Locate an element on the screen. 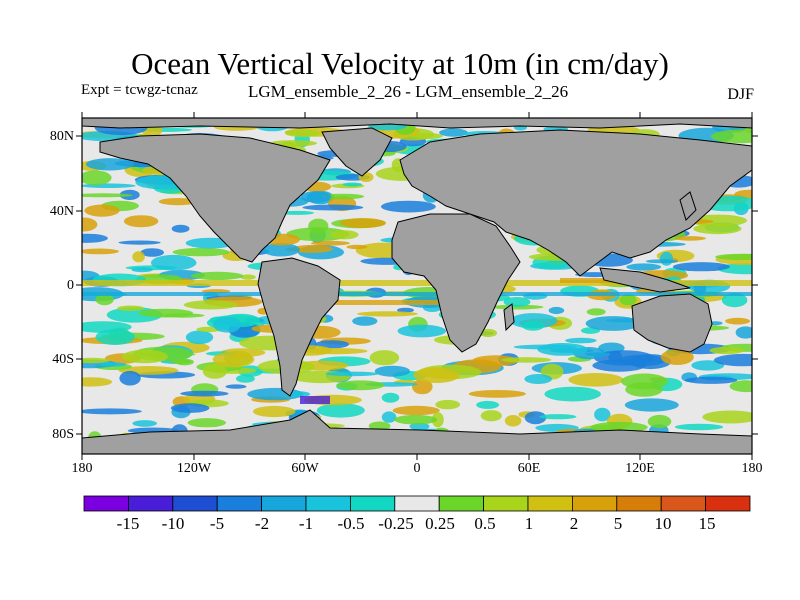 This screenshot has width=800, height=600. colorbar-label: -15 is located at coordinates (128, 523).